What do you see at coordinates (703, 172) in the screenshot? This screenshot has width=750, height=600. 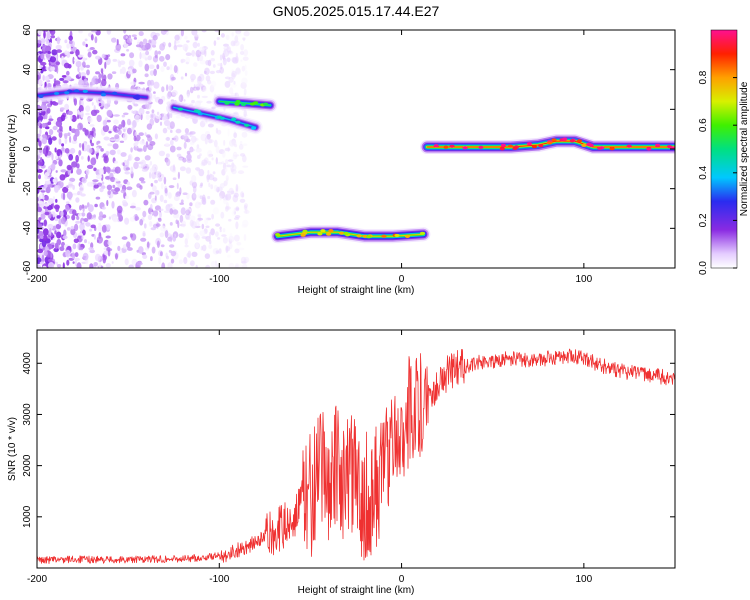 I see `colorbar-tick-label: 0.4` at bounding box center [703, 172].